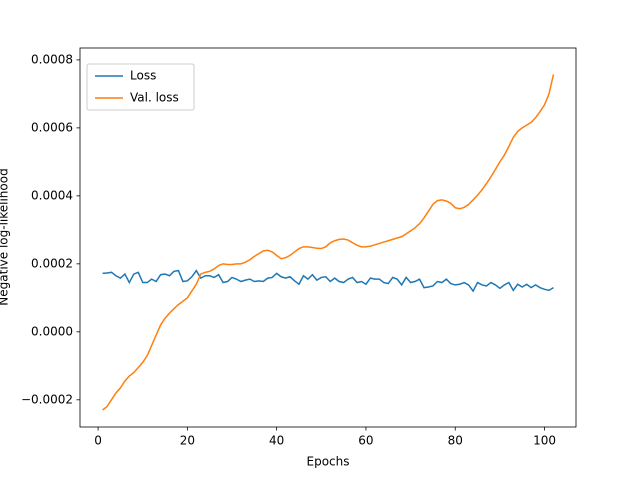 The height and width of the screenshot is (480, 640). What do you see at coordinates (365, 441) in the screenshot?
I see `x-tick-label: 60` at bounding box center [365, 441].